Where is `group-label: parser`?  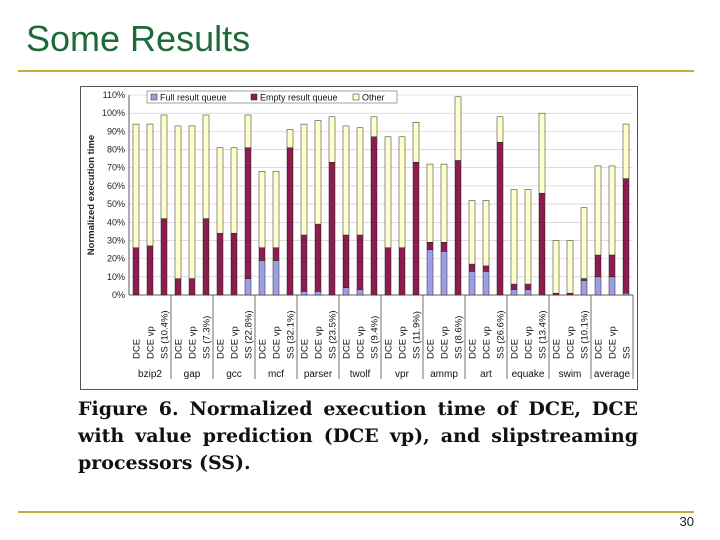 group-label: parser is located at coordinates (318, 374).